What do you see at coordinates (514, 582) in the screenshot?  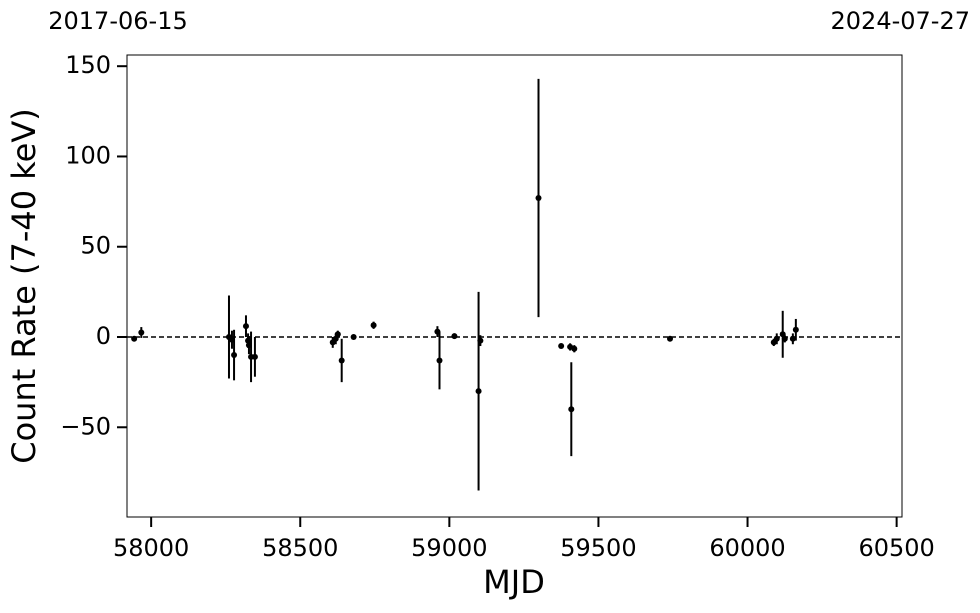 I see `x-axis-label: MJD` at bounding box center [514, 582].